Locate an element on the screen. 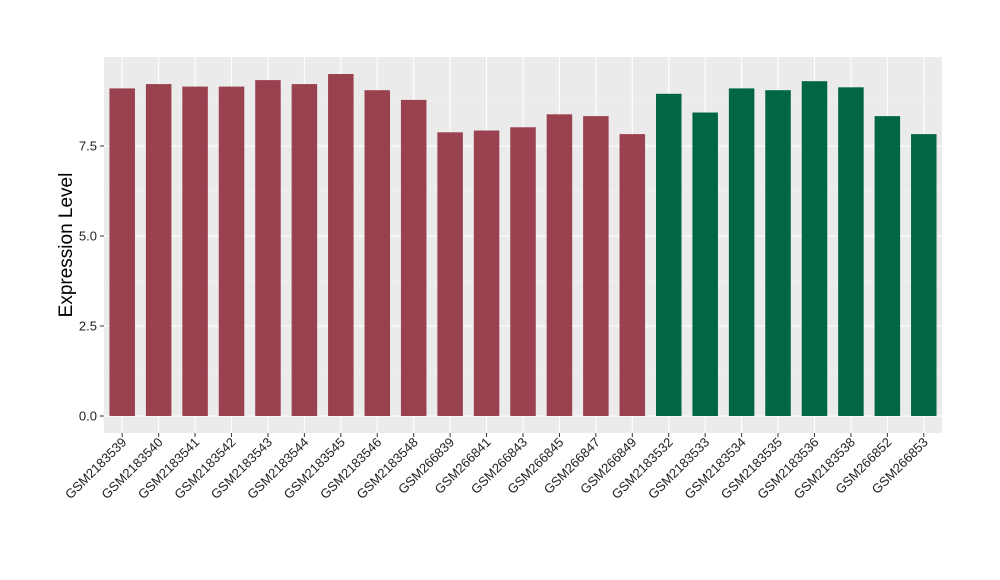 Image resolution: width=1000 pixels, height=580 pixels. bar-GSM266843 is located at coordinates (523, 271).